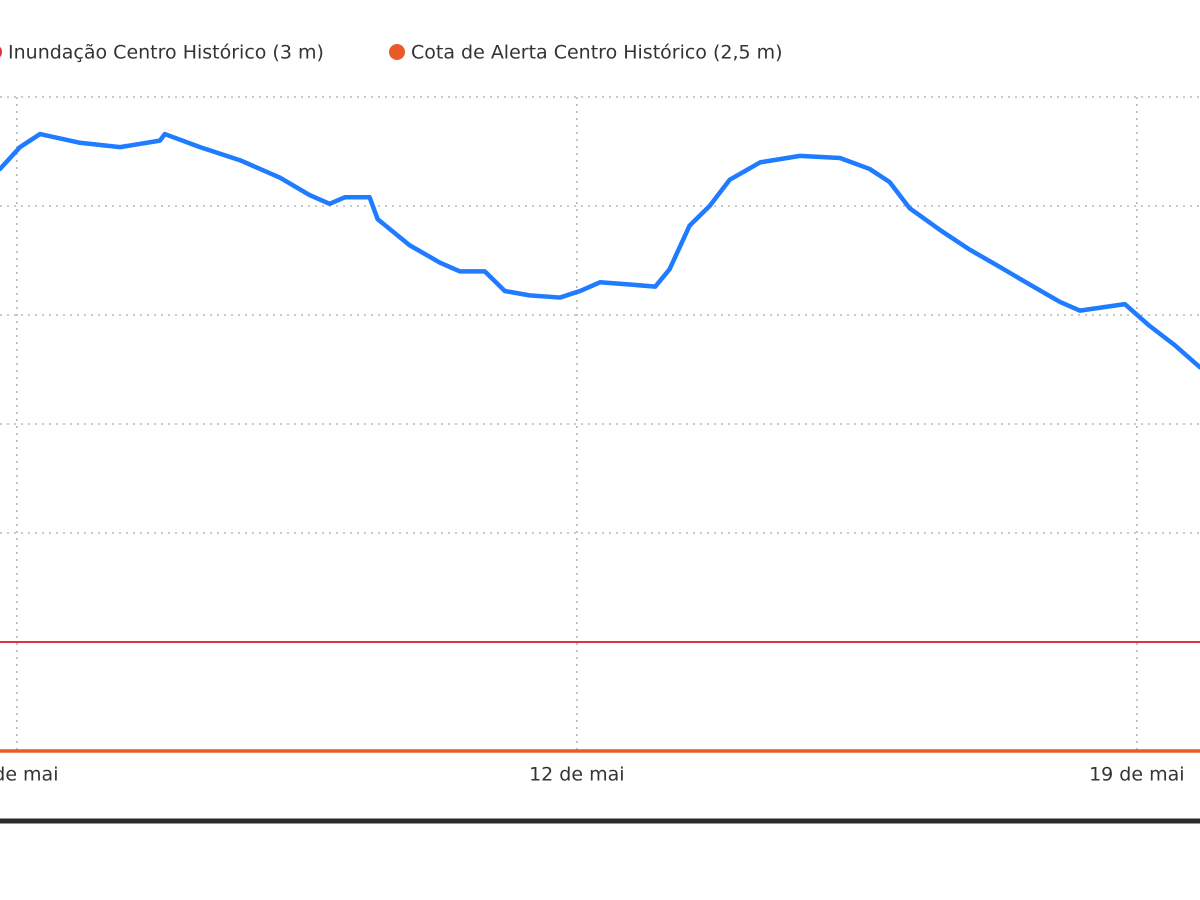  I want to click on x-tick-label: 12 de mai, so click(576, 775).